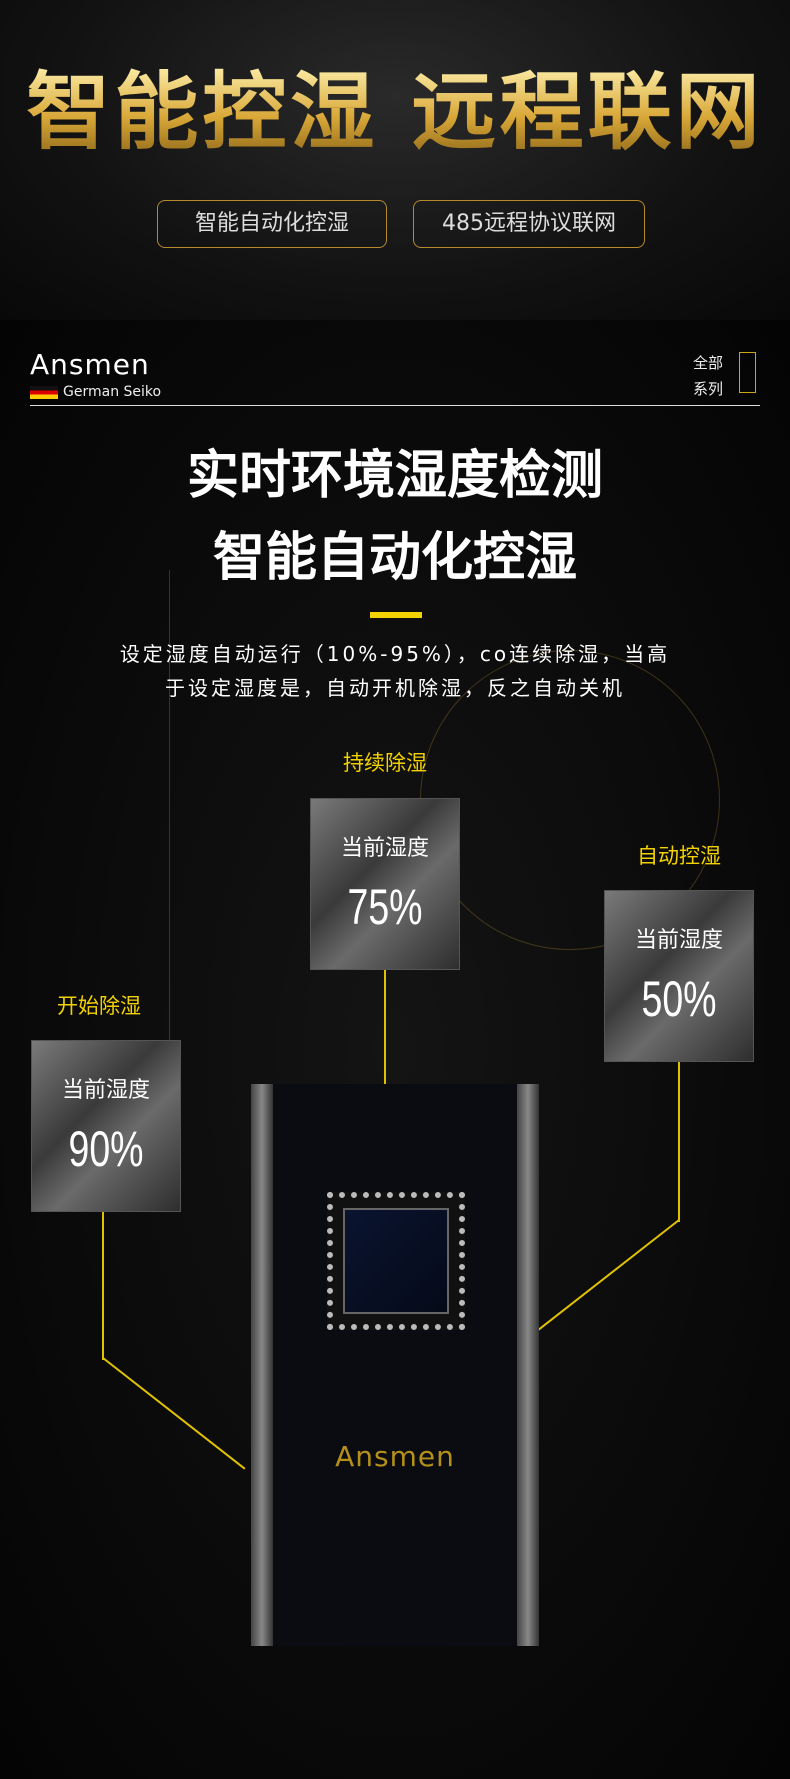  What do you see at coordinates (394, 476) in the screenshot?
I see `headline: 实时环境湿度检测` at bounding box center [394, 476].